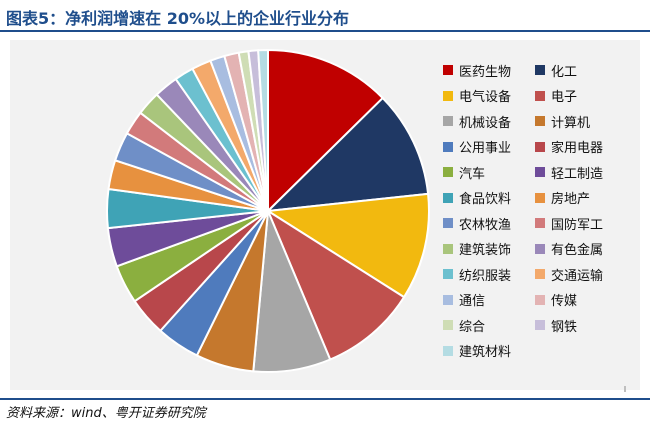 The image size is (650, 421). What do you see at coordinates (485, 276) in the screenshot?
I see `legend-label: 纺织服装` at bounding box center [485, 276].